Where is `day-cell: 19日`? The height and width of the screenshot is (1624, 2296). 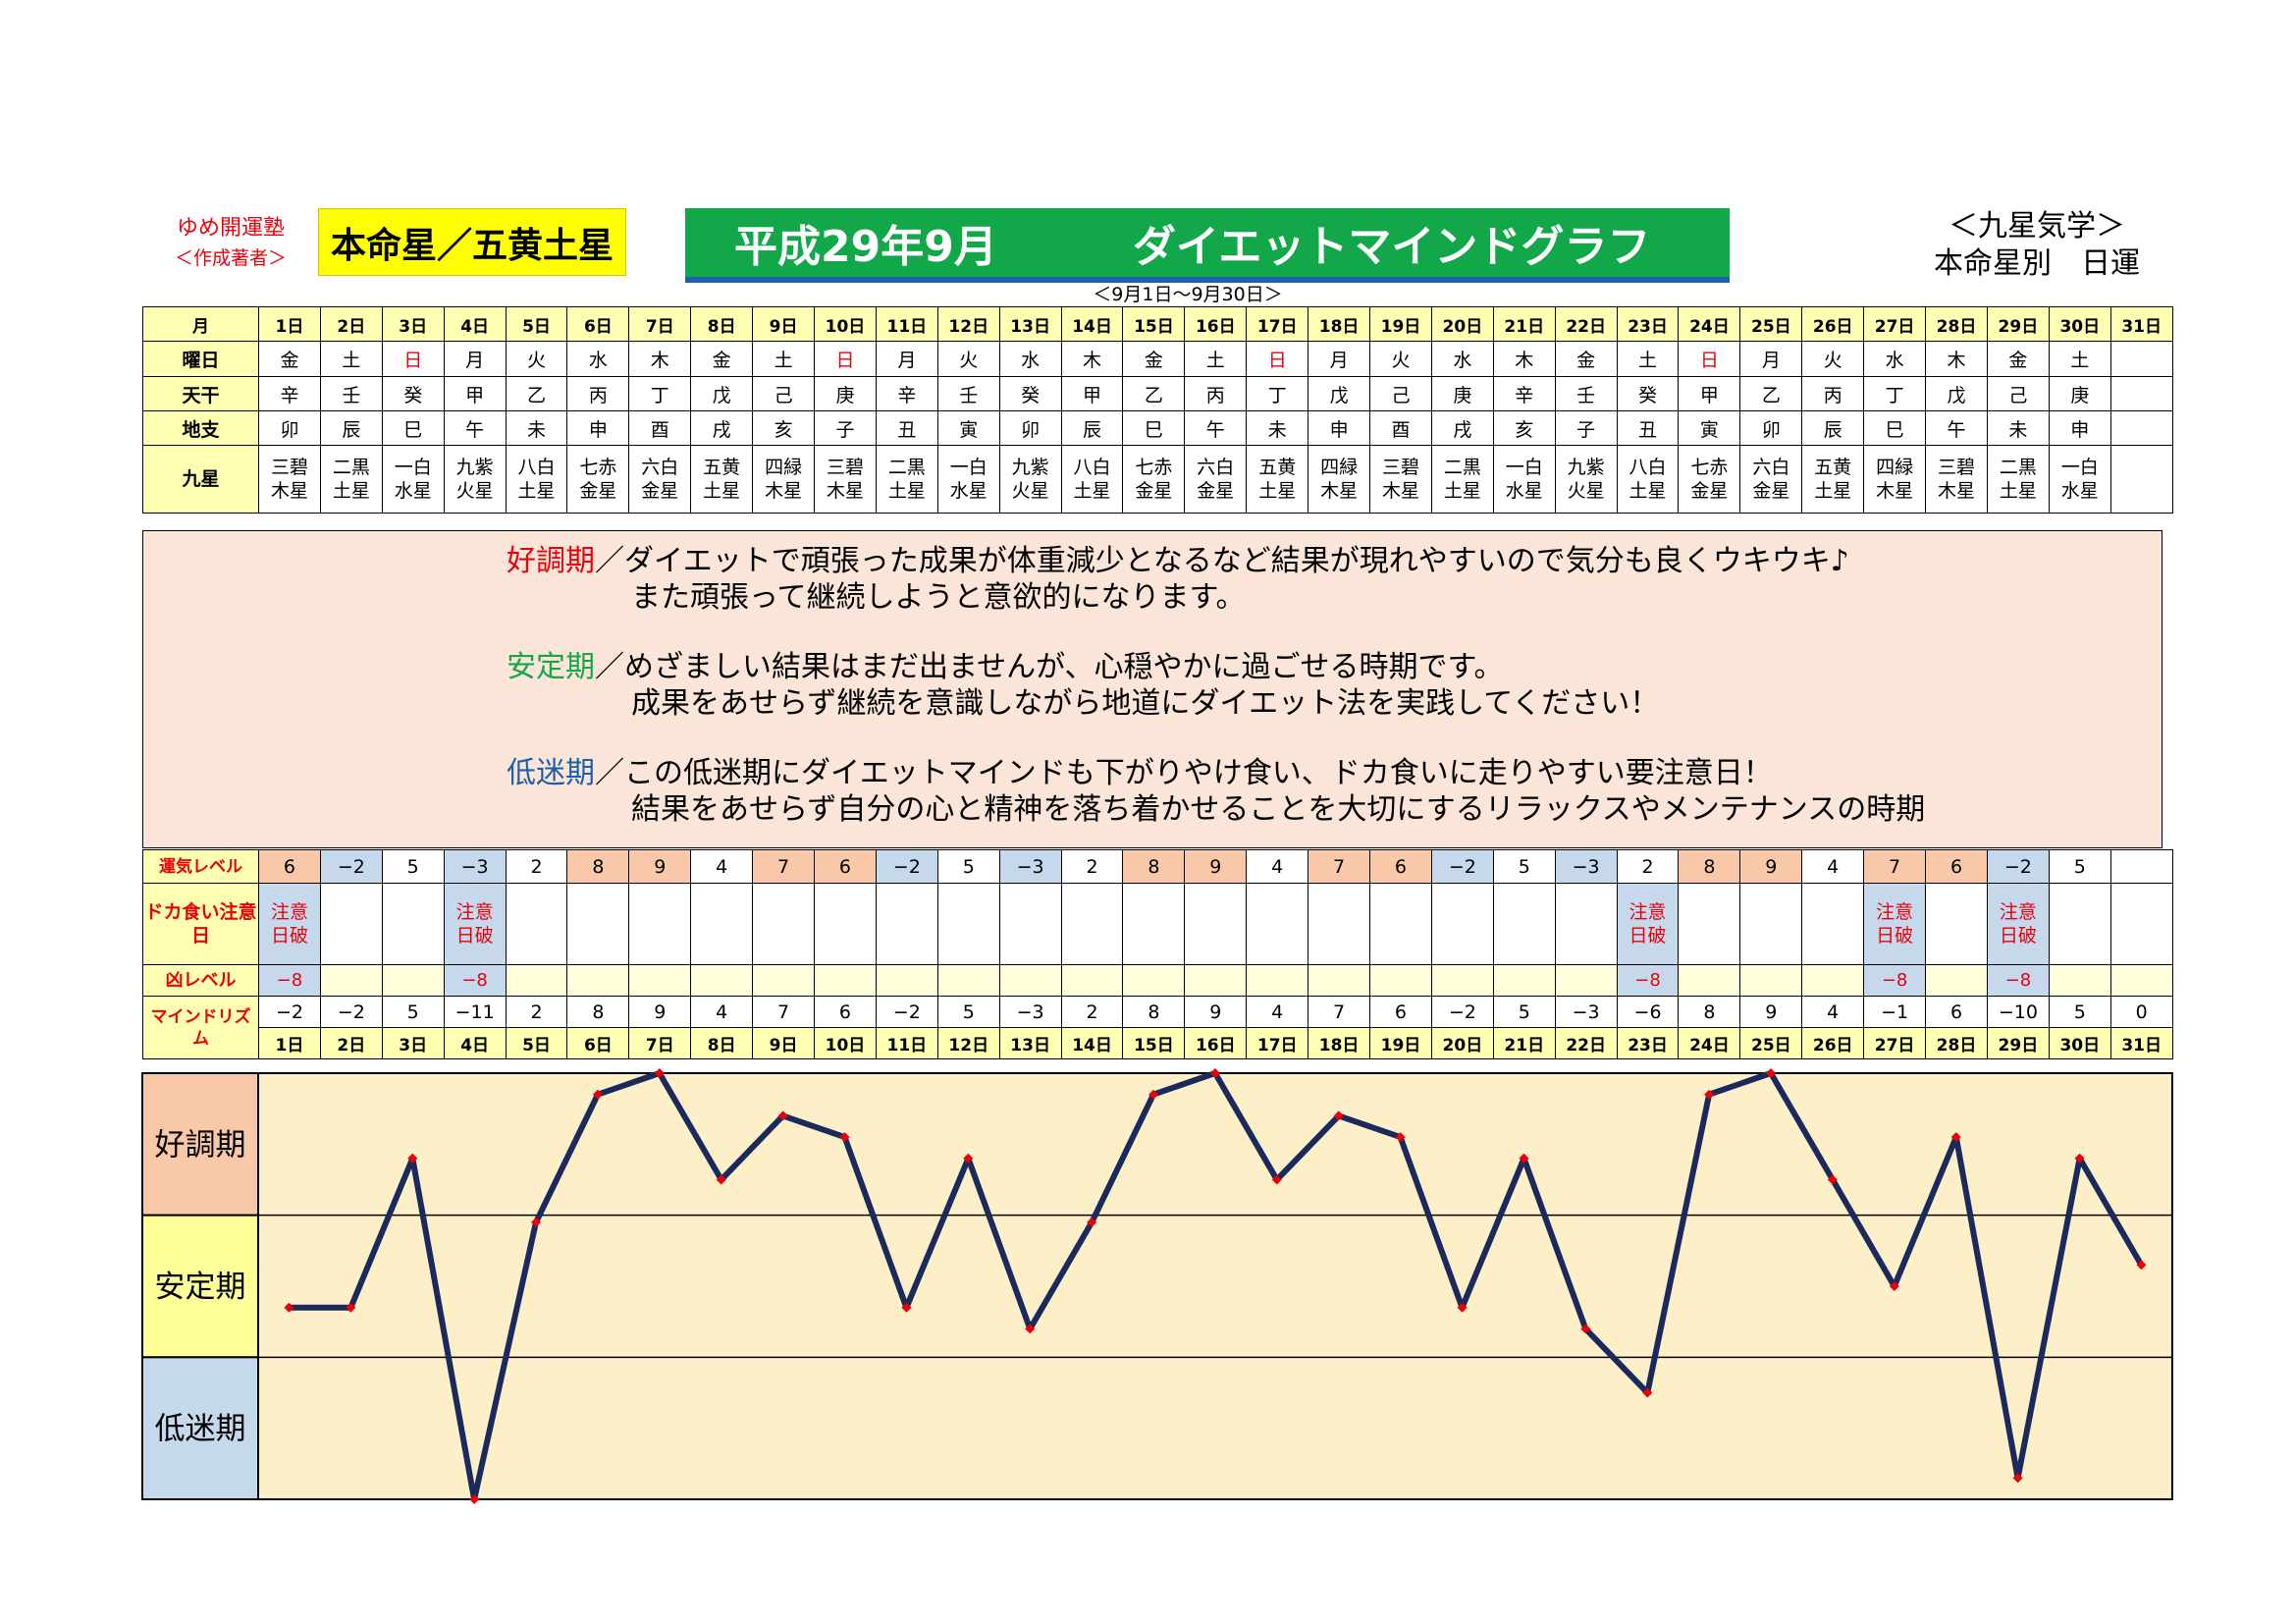 day-cell: 19日 is located at coordinates (1400, 1043).